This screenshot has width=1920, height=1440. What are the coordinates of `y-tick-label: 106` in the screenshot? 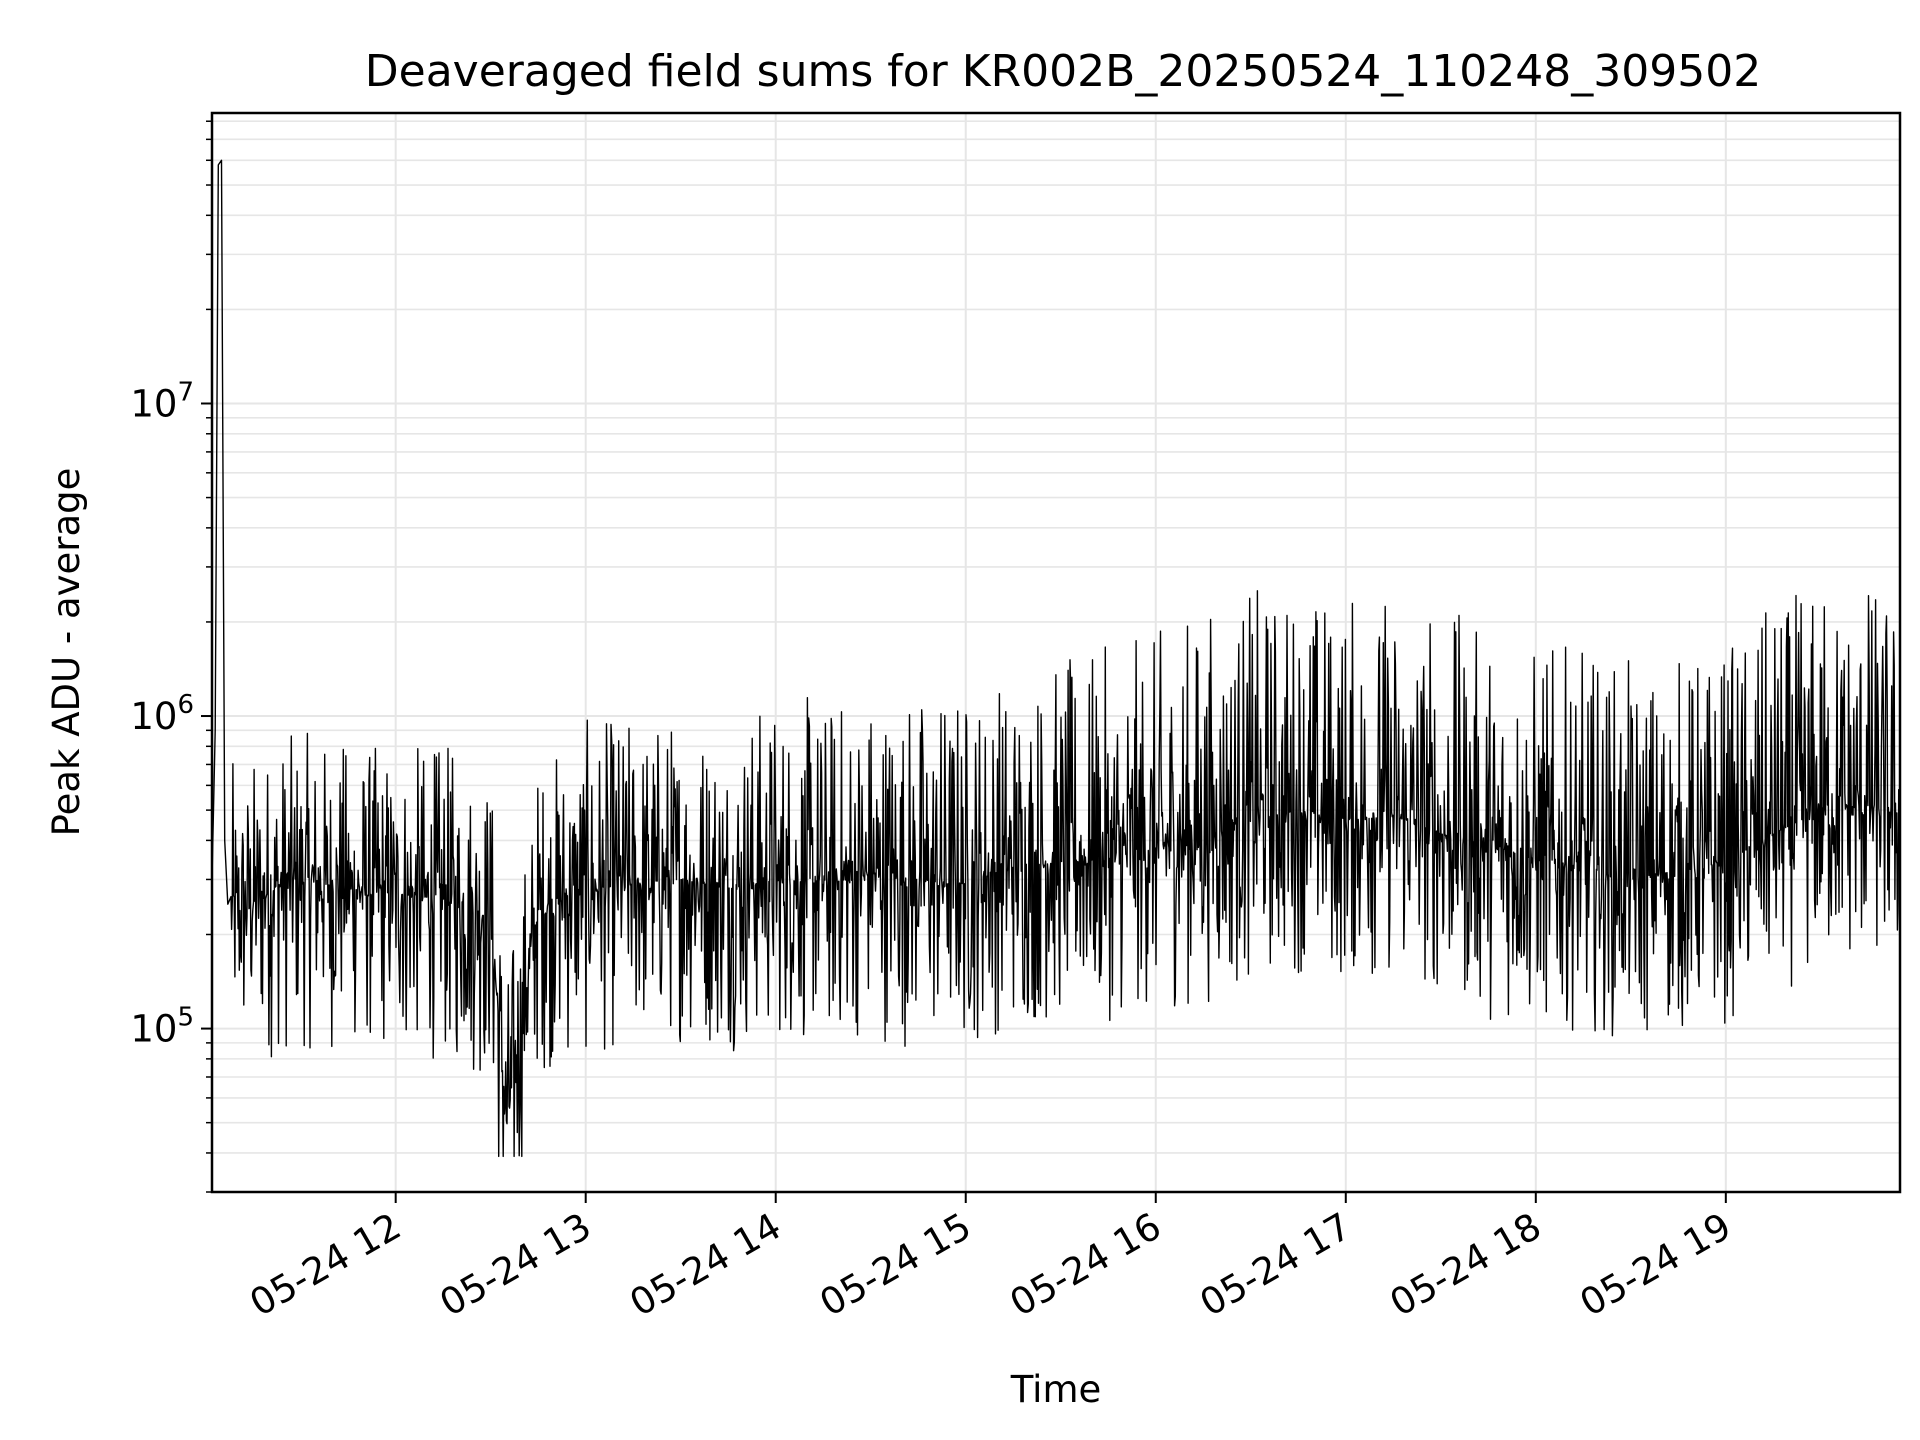 It's located at (162, 714).